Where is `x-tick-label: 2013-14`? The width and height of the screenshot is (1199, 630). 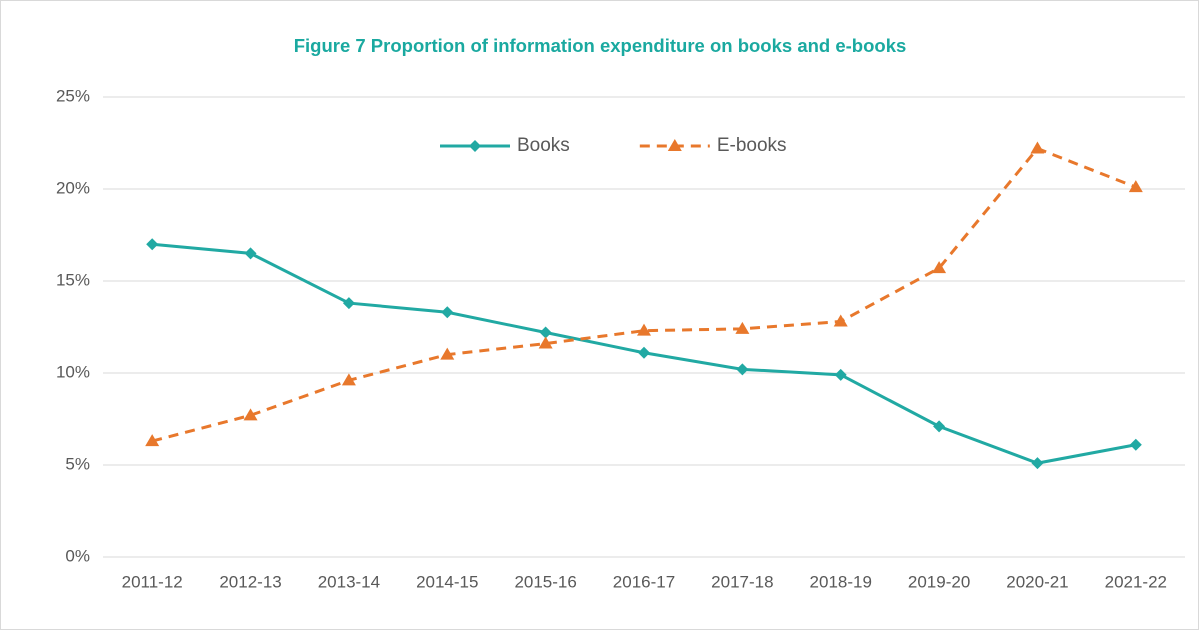 x-tick-label: 2013-14 is located at coordinates (349, 581).